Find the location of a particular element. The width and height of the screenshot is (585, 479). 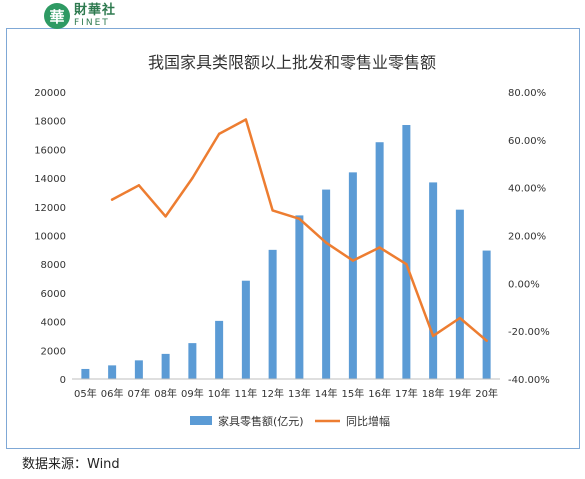

x-tick-label: 10年 is located at coordinates (219, 393).